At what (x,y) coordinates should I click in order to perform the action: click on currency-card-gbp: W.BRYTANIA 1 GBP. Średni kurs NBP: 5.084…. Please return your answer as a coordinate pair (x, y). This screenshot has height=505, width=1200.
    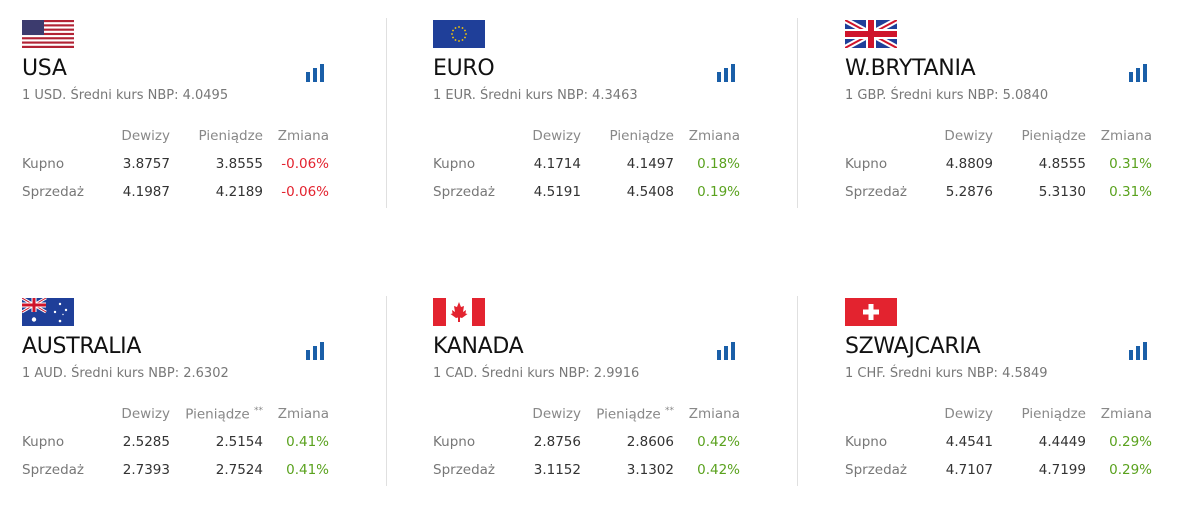
    Looking at the image, I should click on (1010, 110).